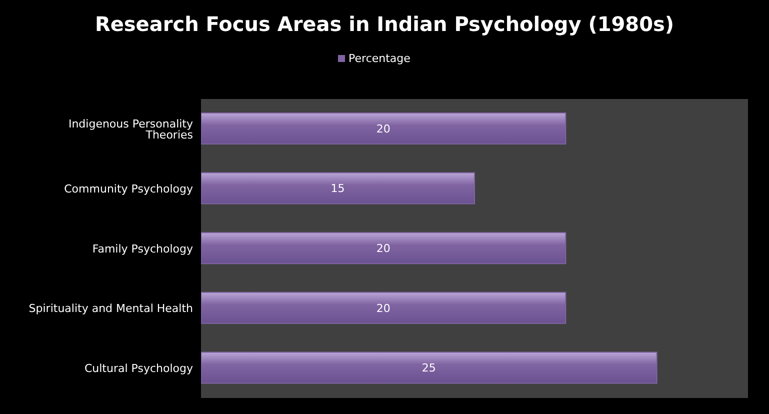 This screenshot has width=769, height=414. Describe the element at coordinates (429, 368) in the screenshot. I see `data-label: 25` at that location.